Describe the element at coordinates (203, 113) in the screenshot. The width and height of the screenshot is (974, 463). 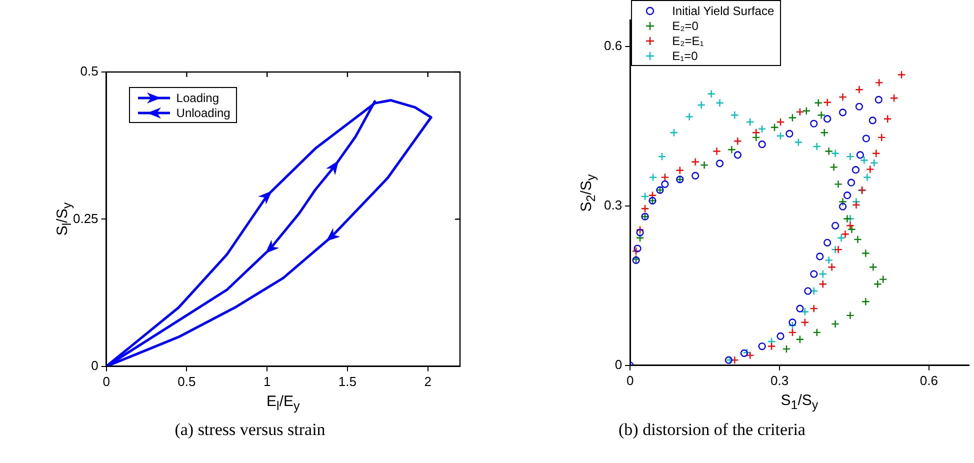
I see `legend-label: Unloading` at that location.